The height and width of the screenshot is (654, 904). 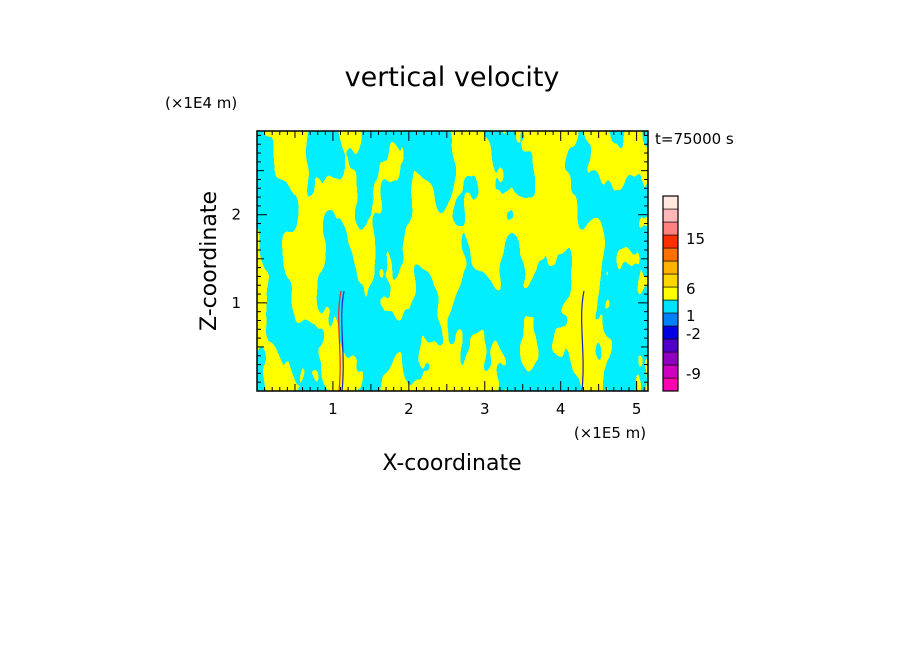 I want to click on colorbar-label: 1, so click(x=691, y=316).